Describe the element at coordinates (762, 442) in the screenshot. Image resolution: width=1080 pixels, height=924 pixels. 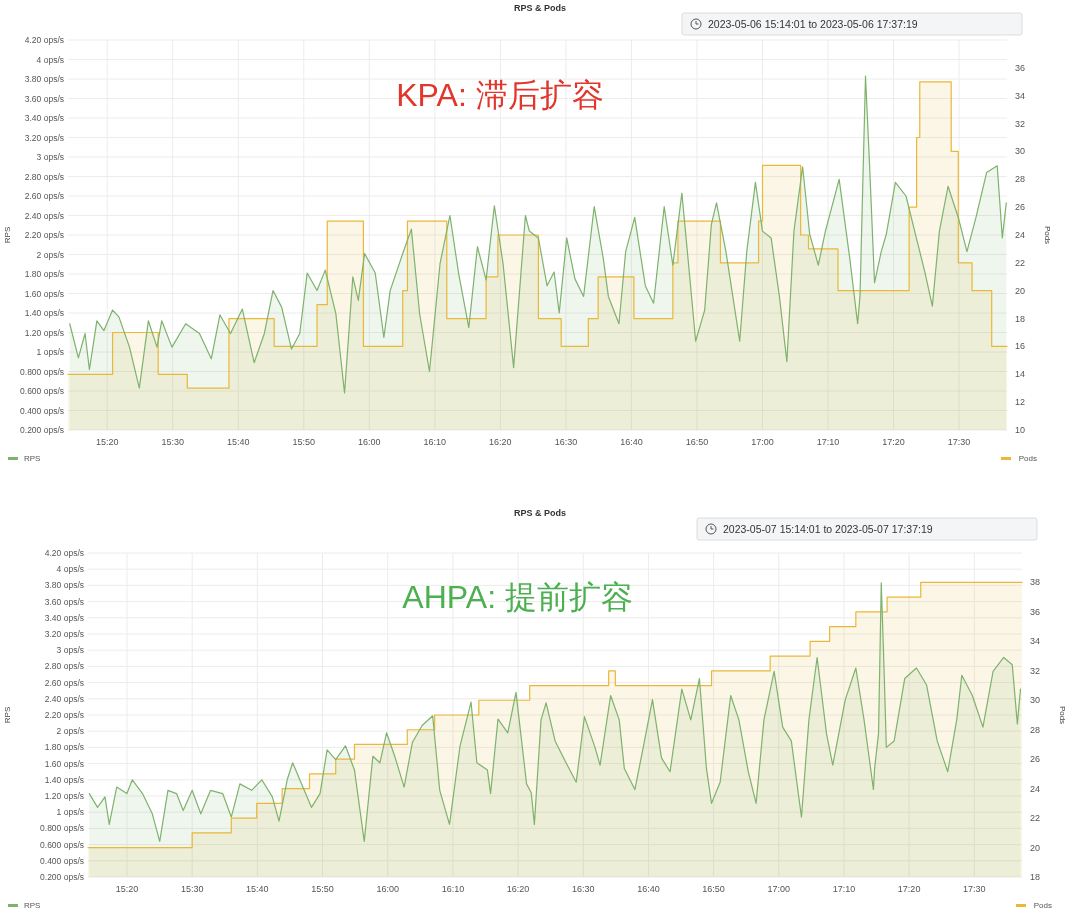
I see `x-tick-label: 17:00` at that location.